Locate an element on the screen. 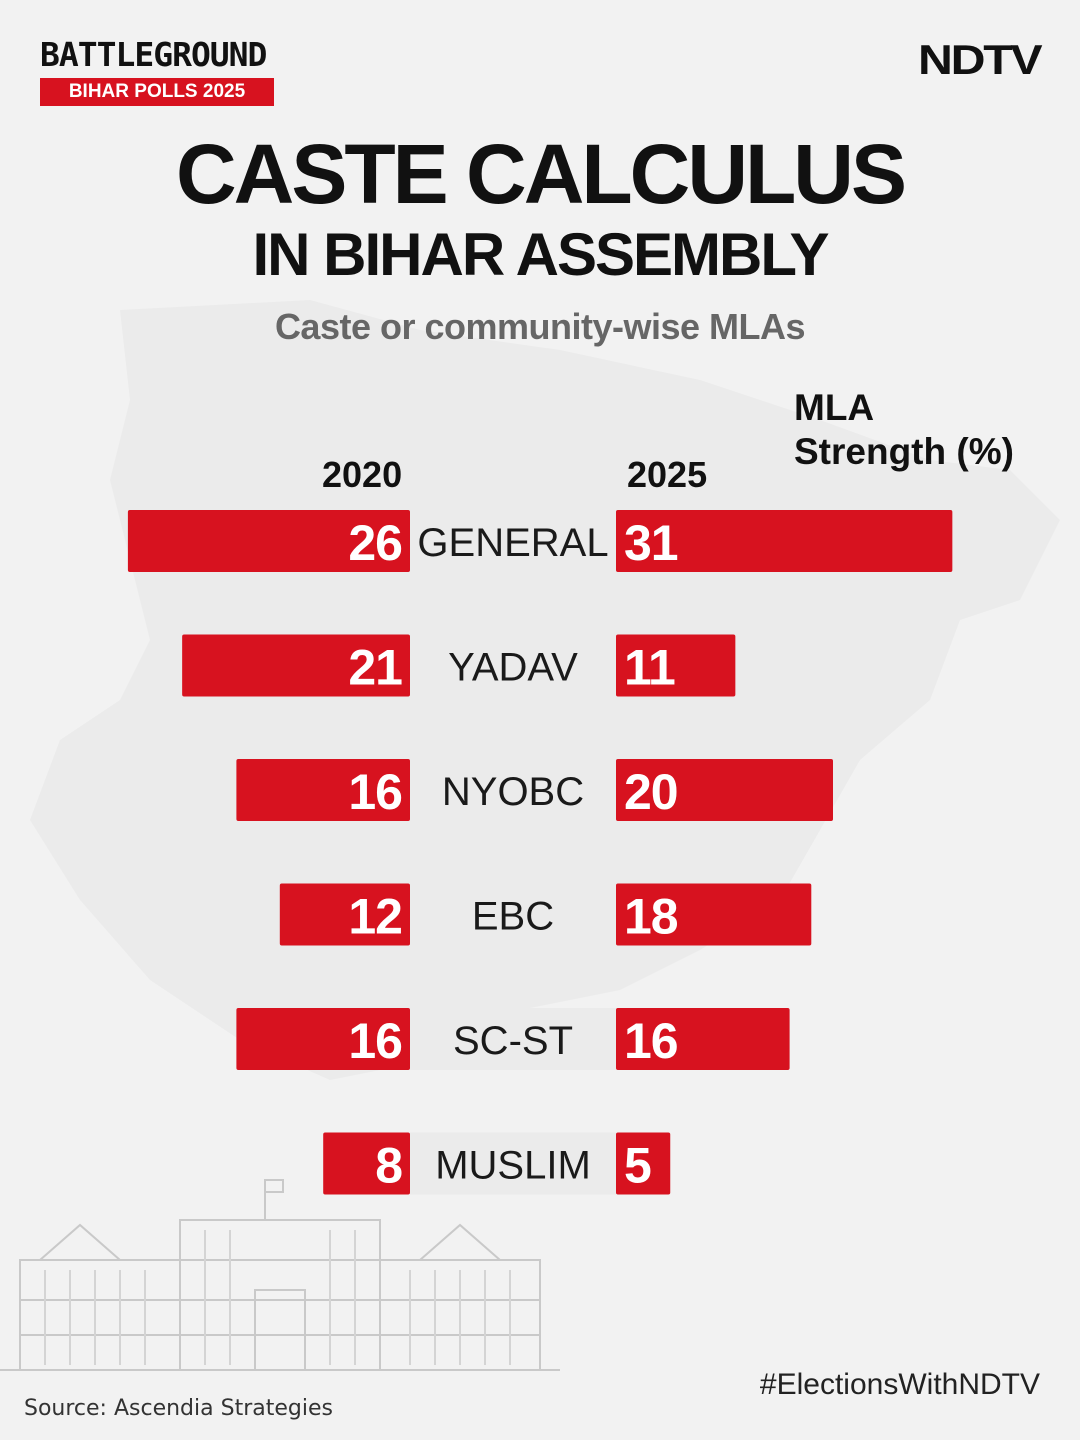 This screenshot has height=1440, width=1080. hashtag: #ElectionsWithNDTV is located at coordinates (899, 1384).